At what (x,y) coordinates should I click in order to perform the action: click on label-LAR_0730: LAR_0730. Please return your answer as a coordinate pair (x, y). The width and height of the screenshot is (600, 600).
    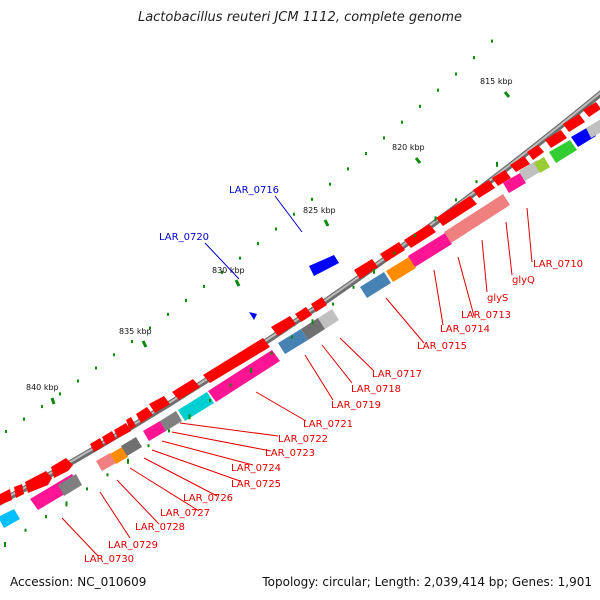
    Looking at the image, I should click on (109, 559).